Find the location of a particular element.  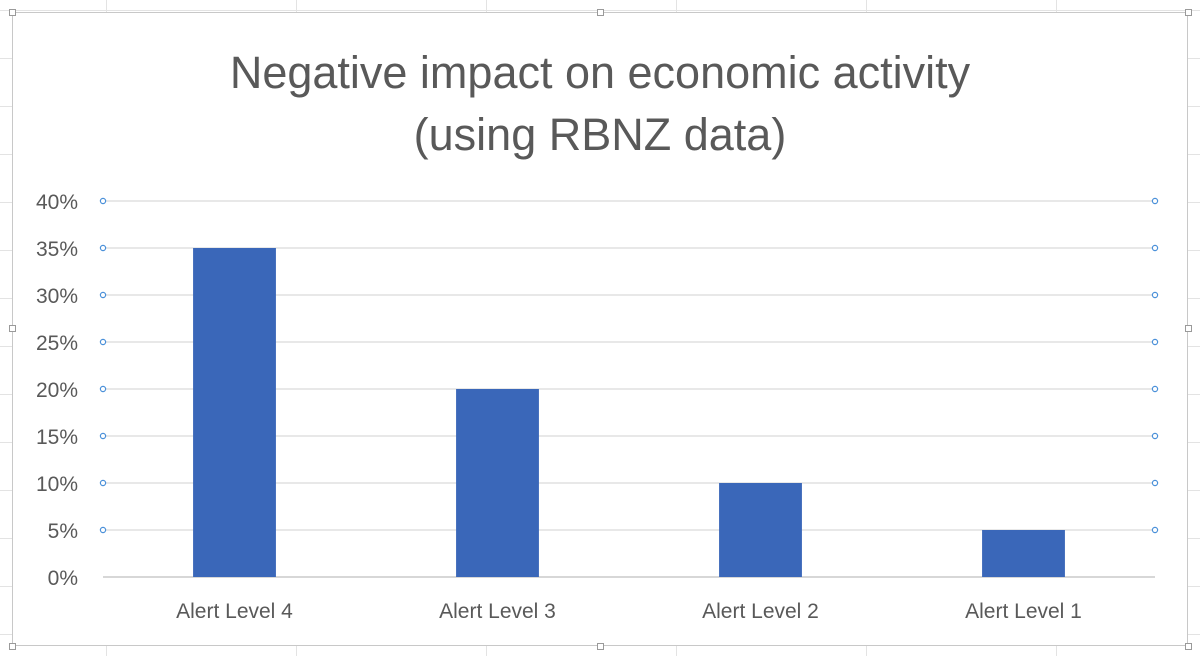

resize-handle-bottom-right is located at coordinates (1188, 646).